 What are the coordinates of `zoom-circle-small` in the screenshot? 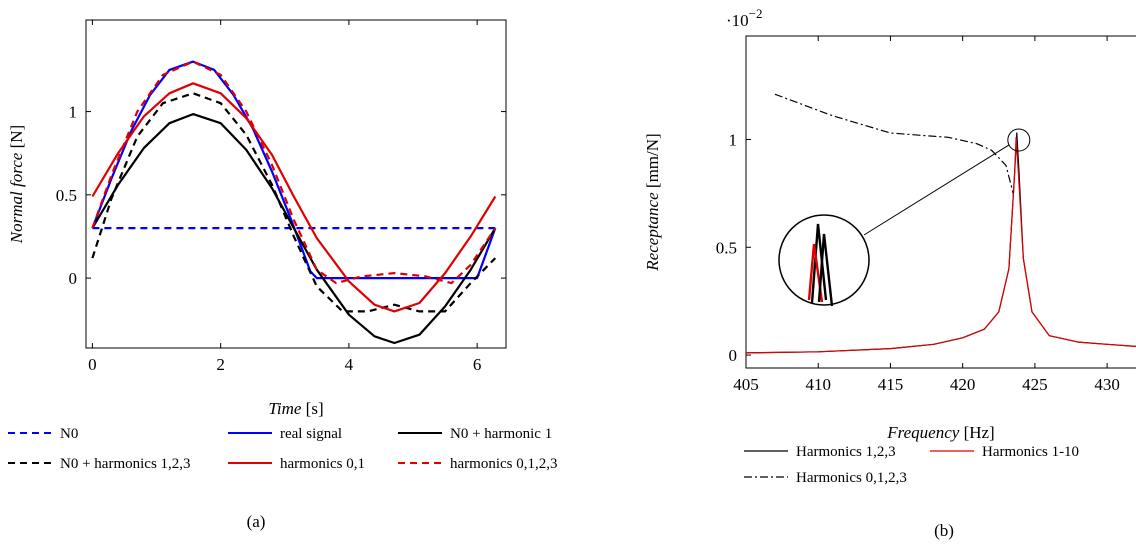 It's located at (1019, 140).